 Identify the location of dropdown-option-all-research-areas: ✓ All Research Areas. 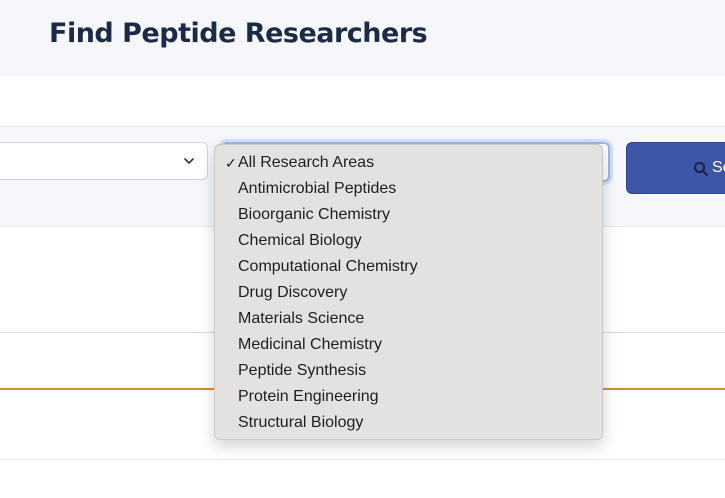
(408, 163).